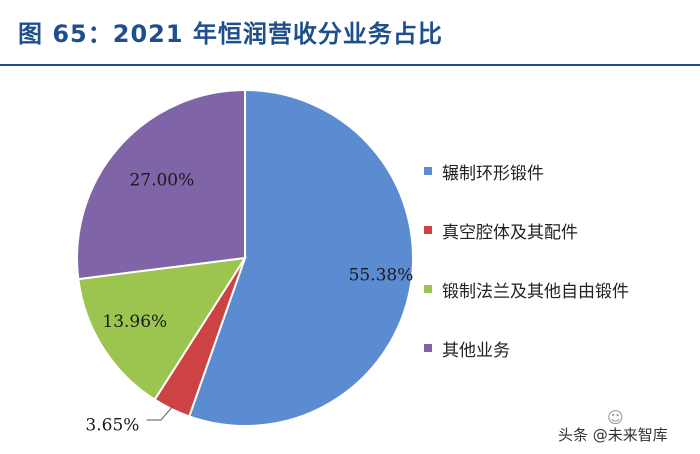 The height and width of the screenshot is (454, 700). I want to click on slice-value-label: 27.00%, so click(161, 181).